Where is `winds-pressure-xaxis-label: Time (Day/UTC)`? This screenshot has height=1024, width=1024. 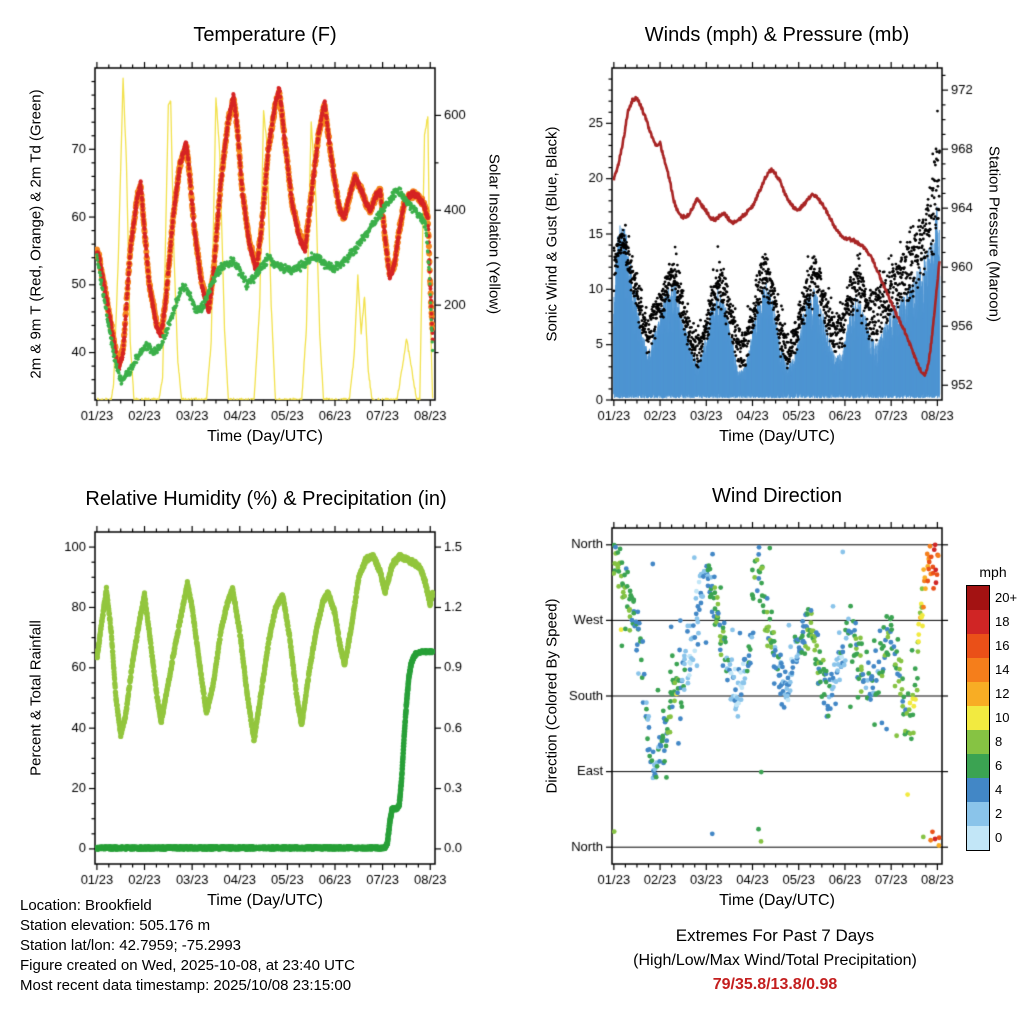
winds-pressure-xaxis-label: Time (Day/UTC) is located at coordinates (777, 436).